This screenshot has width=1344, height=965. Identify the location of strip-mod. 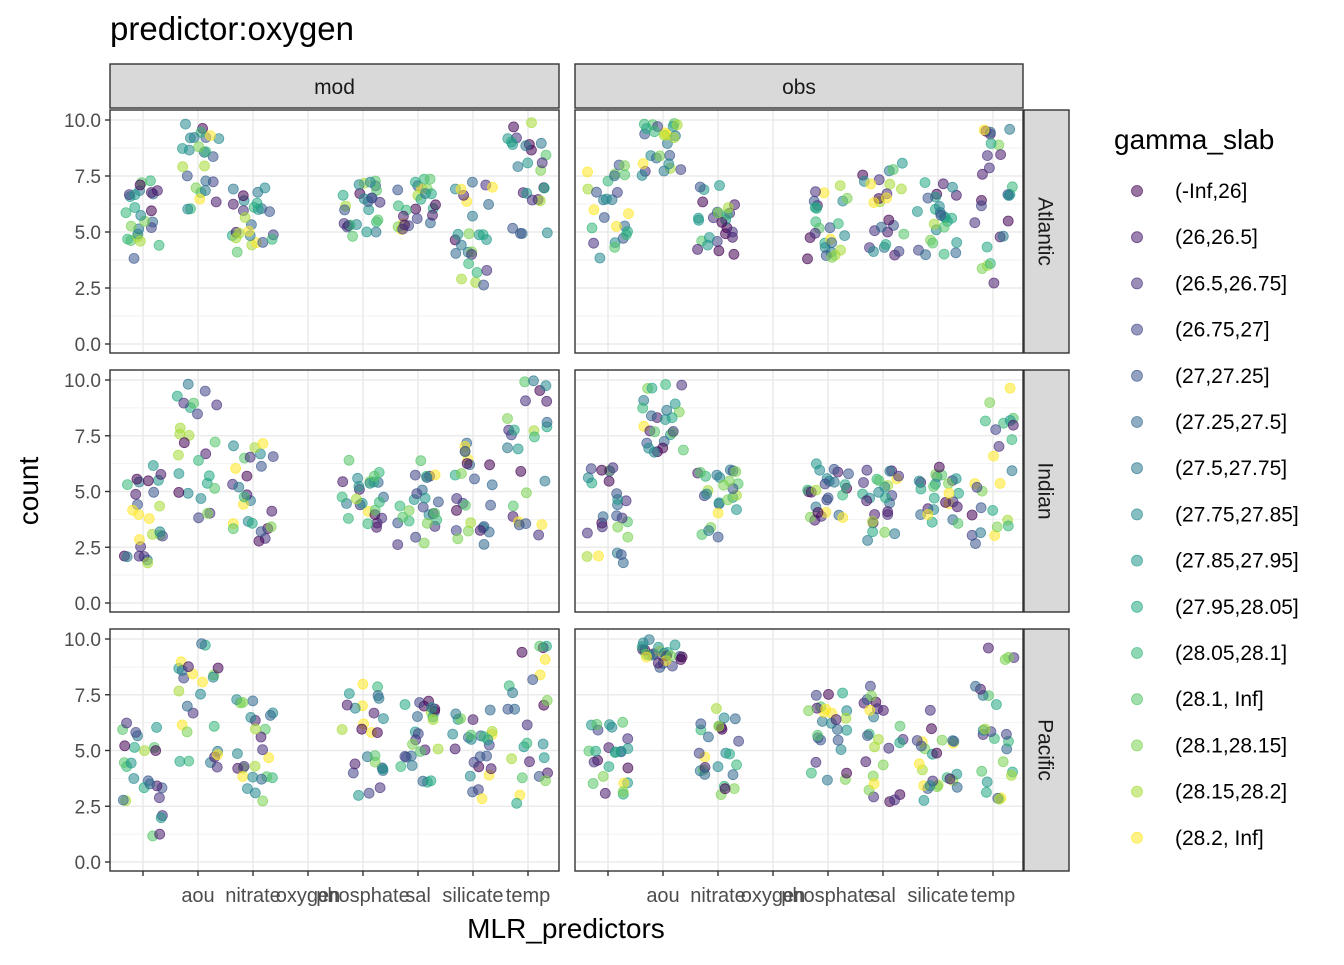
(334, 86).